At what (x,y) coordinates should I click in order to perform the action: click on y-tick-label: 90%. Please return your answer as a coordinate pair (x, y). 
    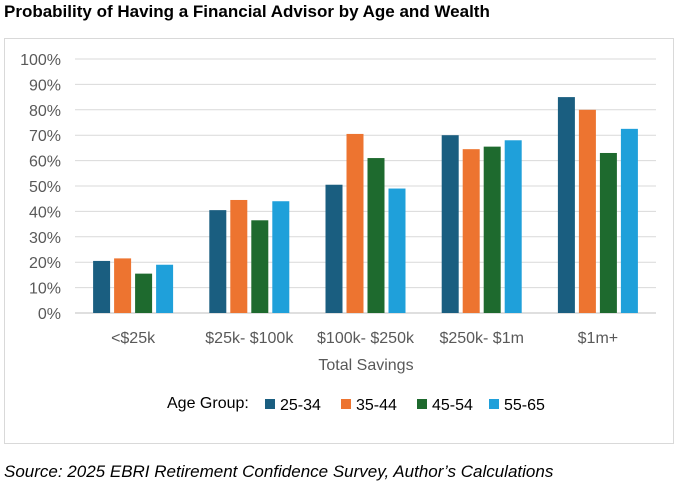
    Looking at the image, I should click on (45, 85).